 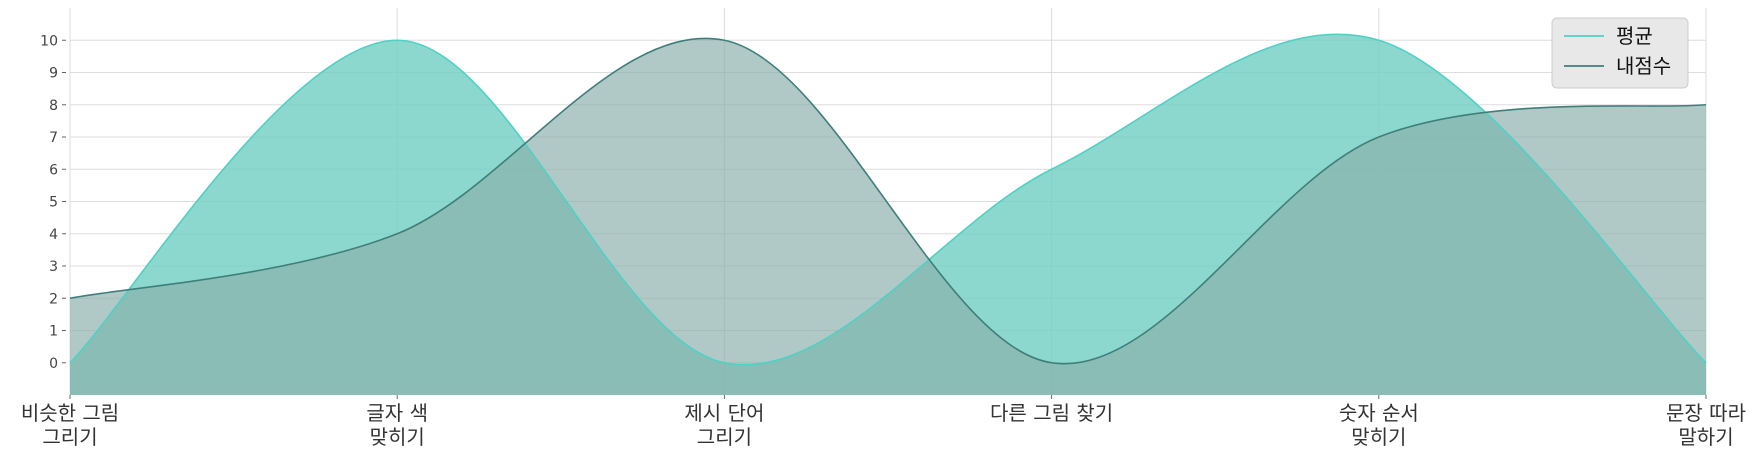 What do you see at coordinates (53, 203) in the screenshot?
I see `y-tick-label: 5` at bounding box center [53, 203].